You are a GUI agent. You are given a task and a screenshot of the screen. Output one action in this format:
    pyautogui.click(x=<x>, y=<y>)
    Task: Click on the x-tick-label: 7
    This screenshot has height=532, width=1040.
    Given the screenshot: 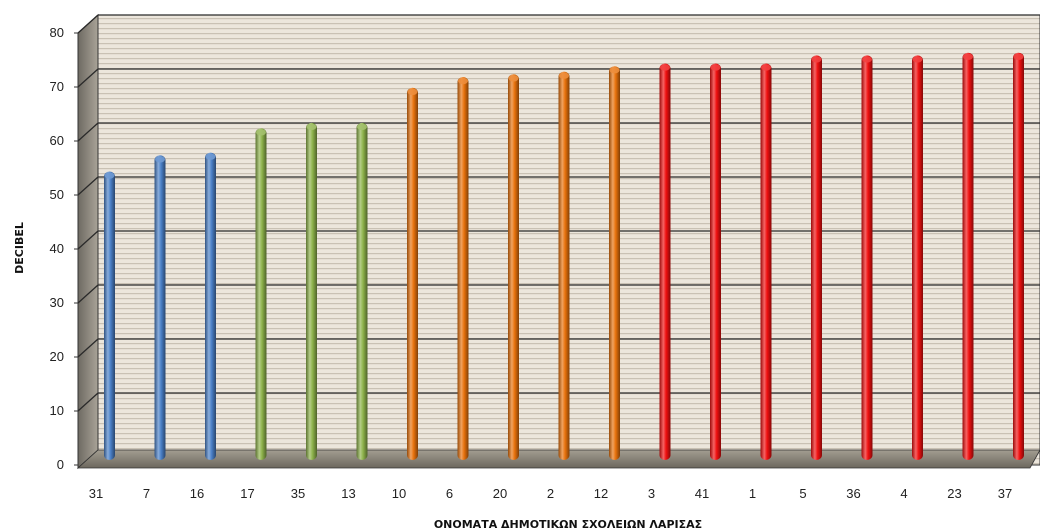 What is the action you would take?
    pyautogui.click(x=146, y=493)
    